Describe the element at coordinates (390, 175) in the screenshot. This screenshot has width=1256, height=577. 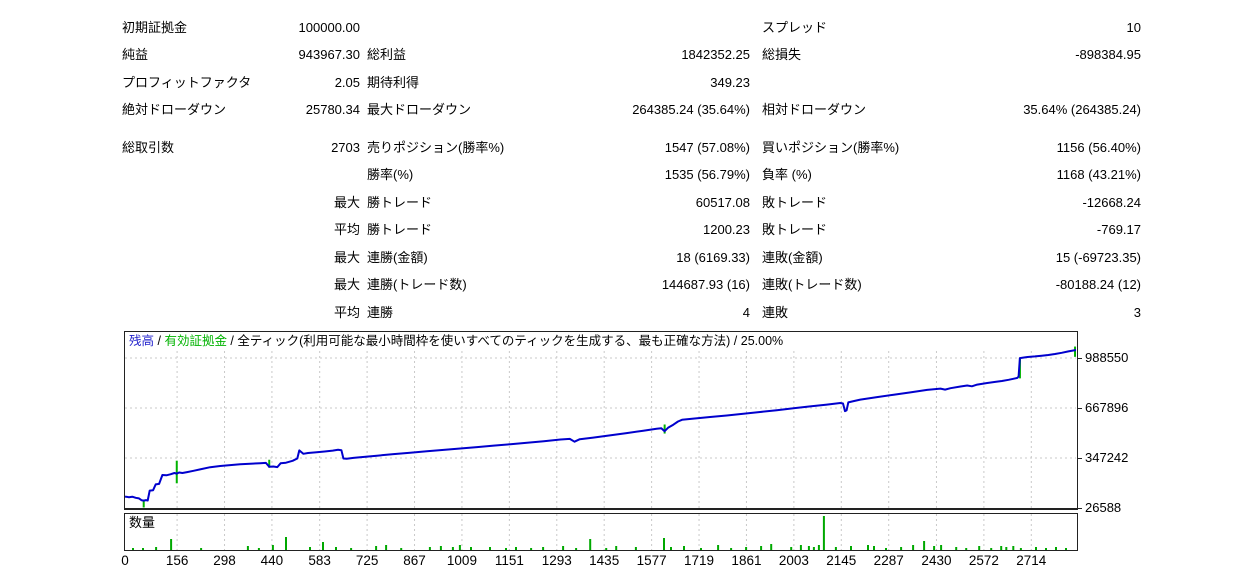
I see `stat-label: 勝率(%)` at that location.